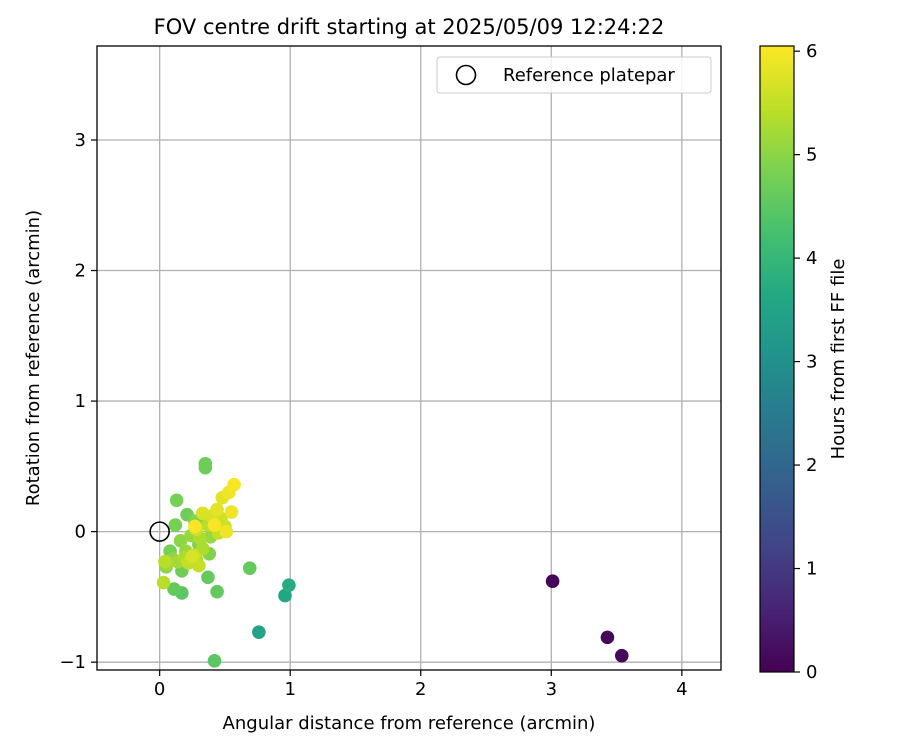 Image resolution: width=900 pixels, height=750 pixels. Describe the element at coordinates (80, 271) in the screenshot. I see `y-tick-label: 2` at that location.